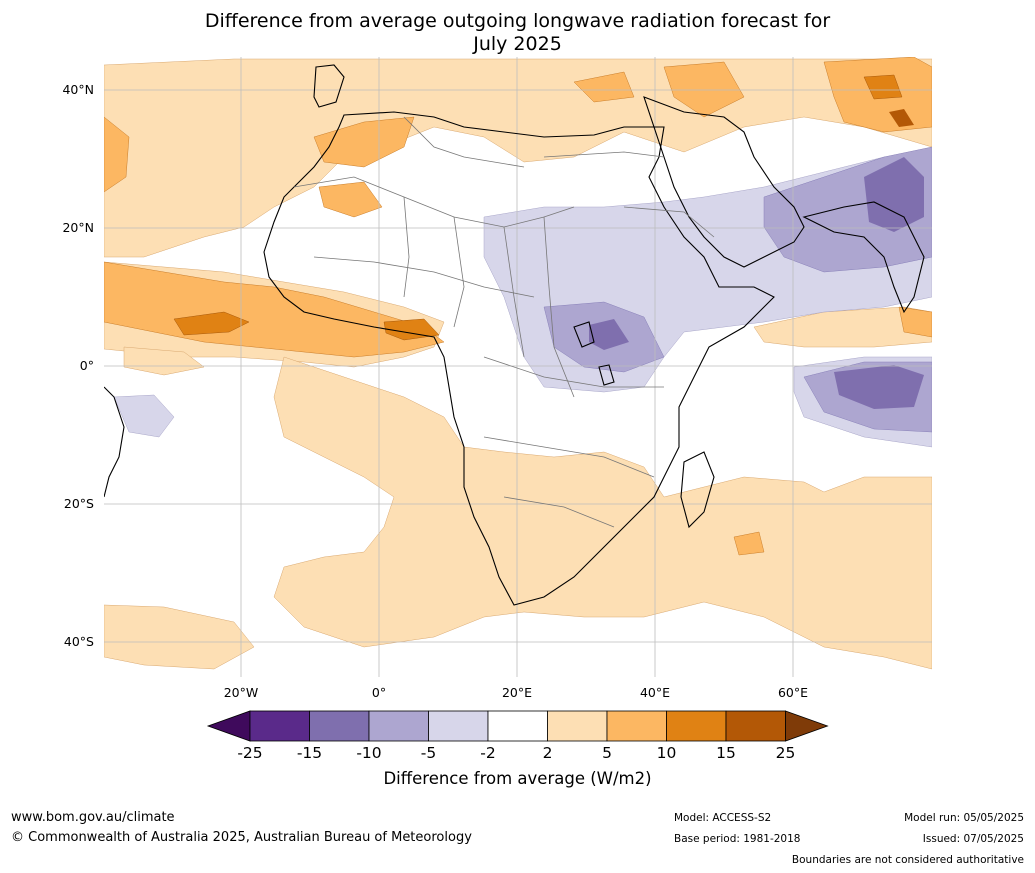 The image size is (1035, 873). I want to click on colorbar-tick-label: -5, so click(428, 753).